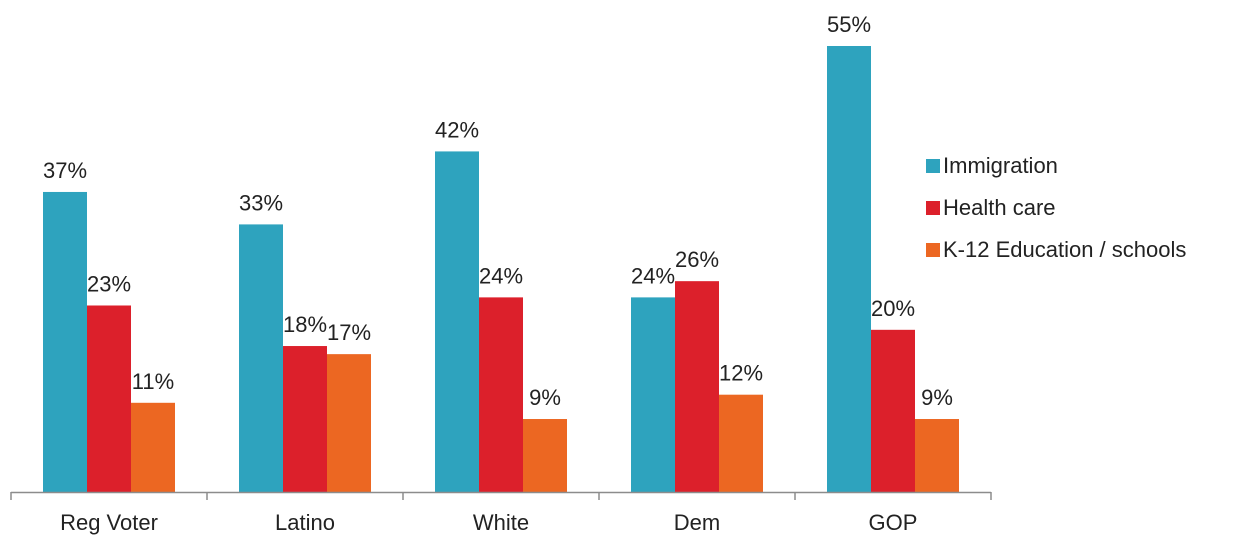  What do you see at coordinates (501, 275) in the screenshot?
I see `data-label-white-health-care: 24%` at bounding box center [501, 275].